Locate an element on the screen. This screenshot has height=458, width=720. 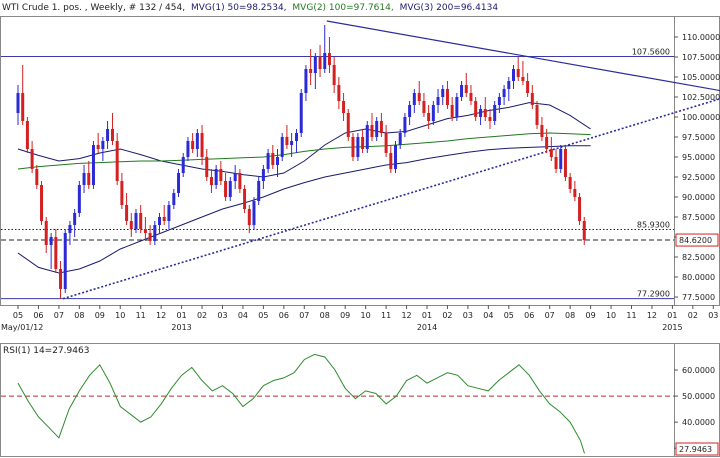
last-price-box is located at coordinates (697, 240).